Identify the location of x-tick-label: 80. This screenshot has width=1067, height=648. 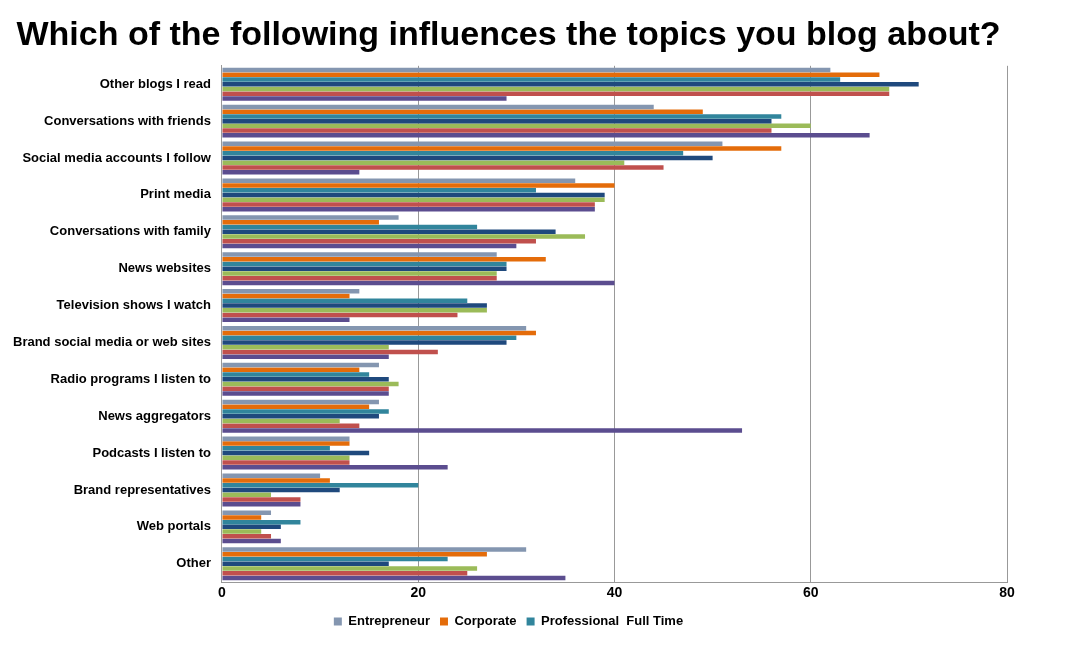
(1007, 592).